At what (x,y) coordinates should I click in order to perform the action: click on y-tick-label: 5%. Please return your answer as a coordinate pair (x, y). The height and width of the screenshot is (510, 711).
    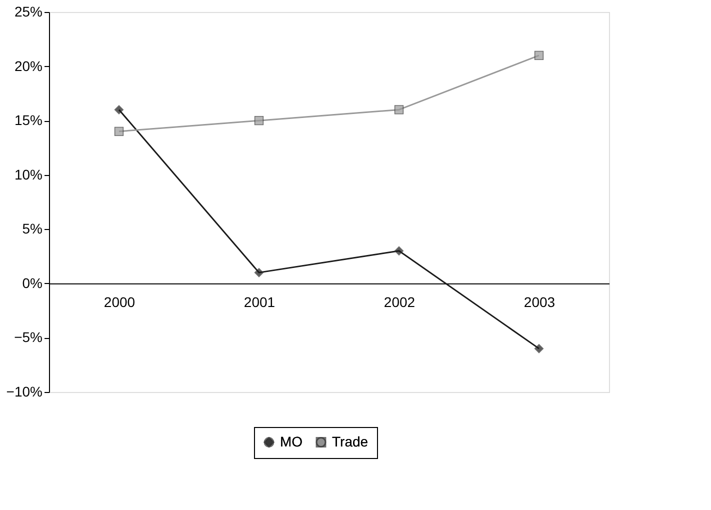
    Looking at the image, I should click on (32, 228).